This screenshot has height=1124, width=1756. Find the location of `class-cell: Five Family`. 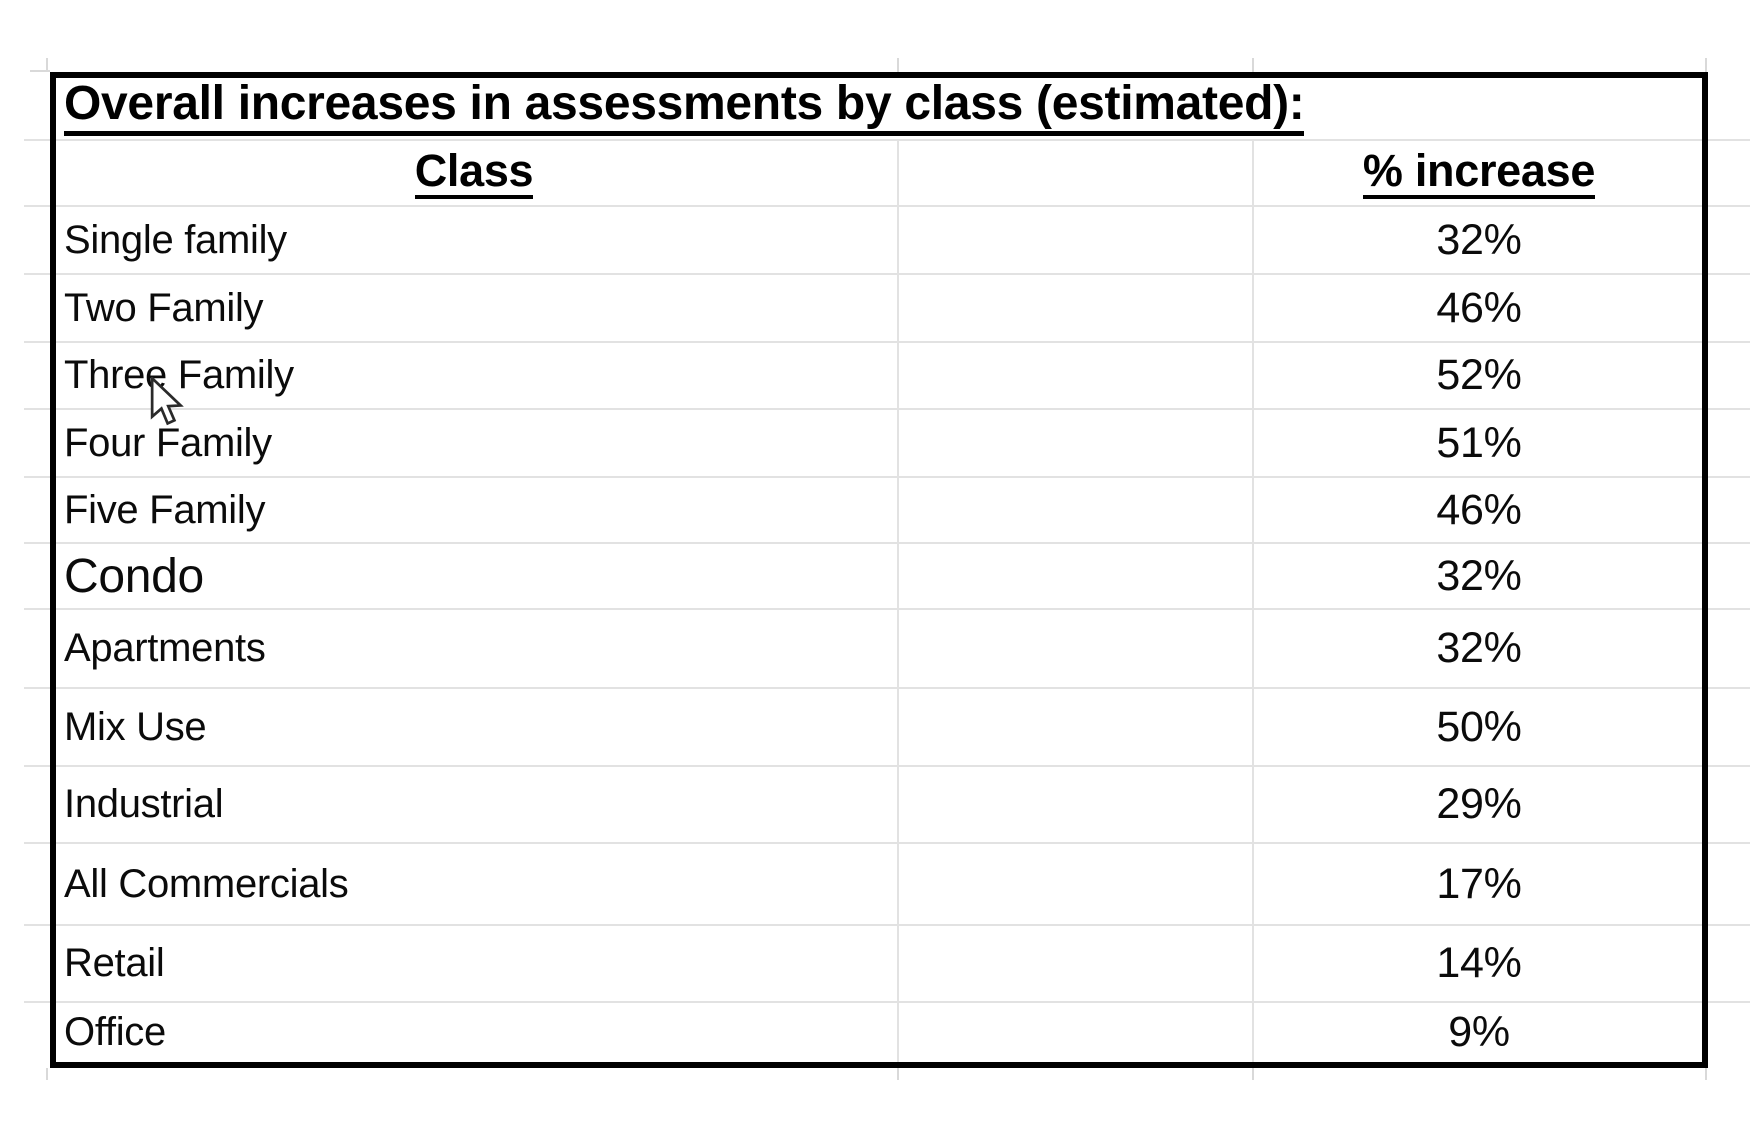

class-cell: Five Family is located at coordinates (165, 509).